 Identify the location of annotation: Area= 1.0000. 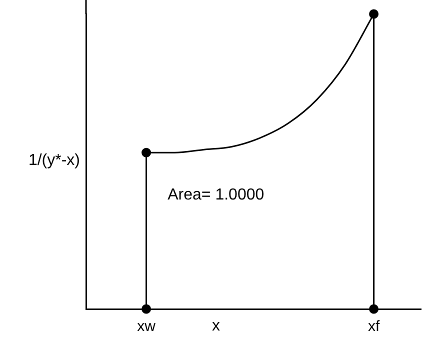
(216, 195).